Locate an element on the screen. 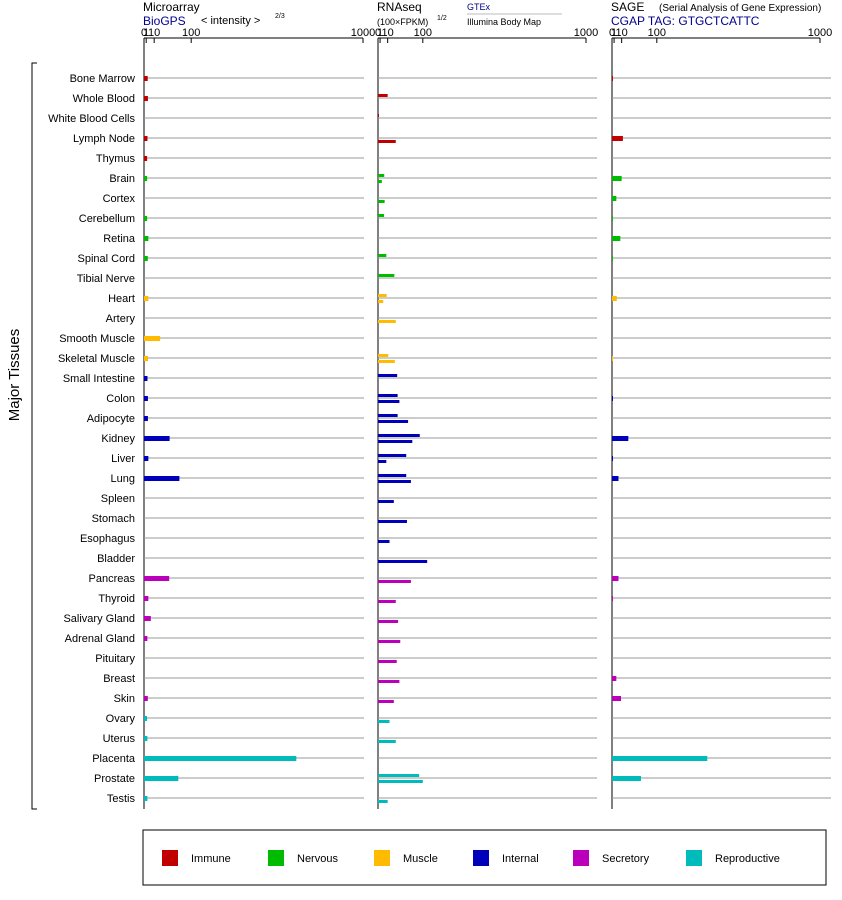 The height and width of the screenshot is (900, 842). tissue-label: Kidney is located at coordinates (118, 439).